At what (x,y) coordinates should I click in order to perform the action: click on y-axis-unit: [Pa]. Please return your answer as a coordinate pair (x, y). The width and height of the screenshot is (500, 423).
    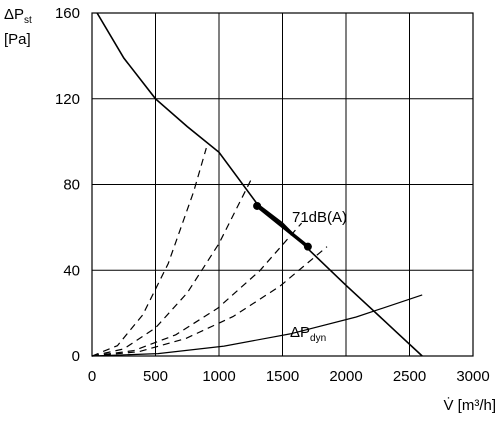
    Looking at the image, I should click on (17, 39).